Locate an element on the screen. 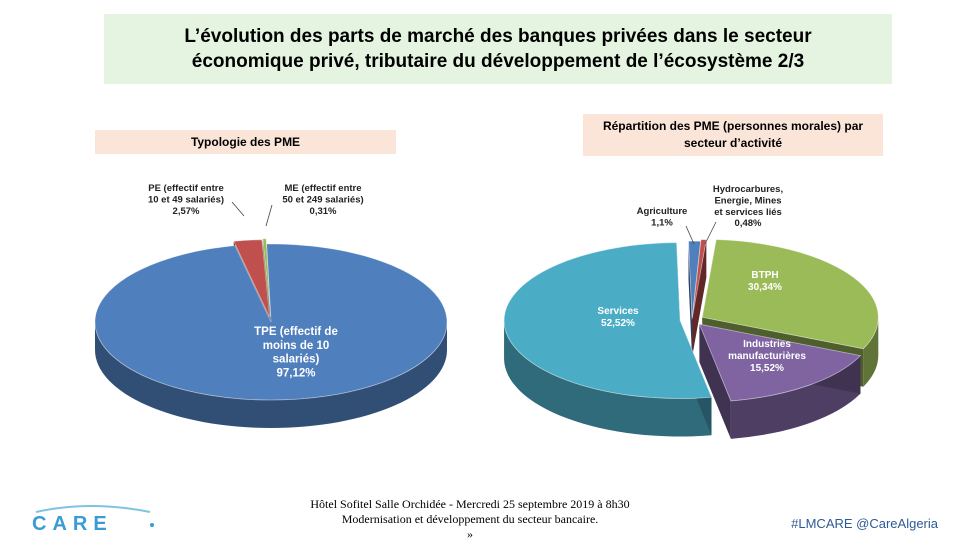  right-pie-label-btph: BTPH 30,34% is located at coordinates (765, 281).